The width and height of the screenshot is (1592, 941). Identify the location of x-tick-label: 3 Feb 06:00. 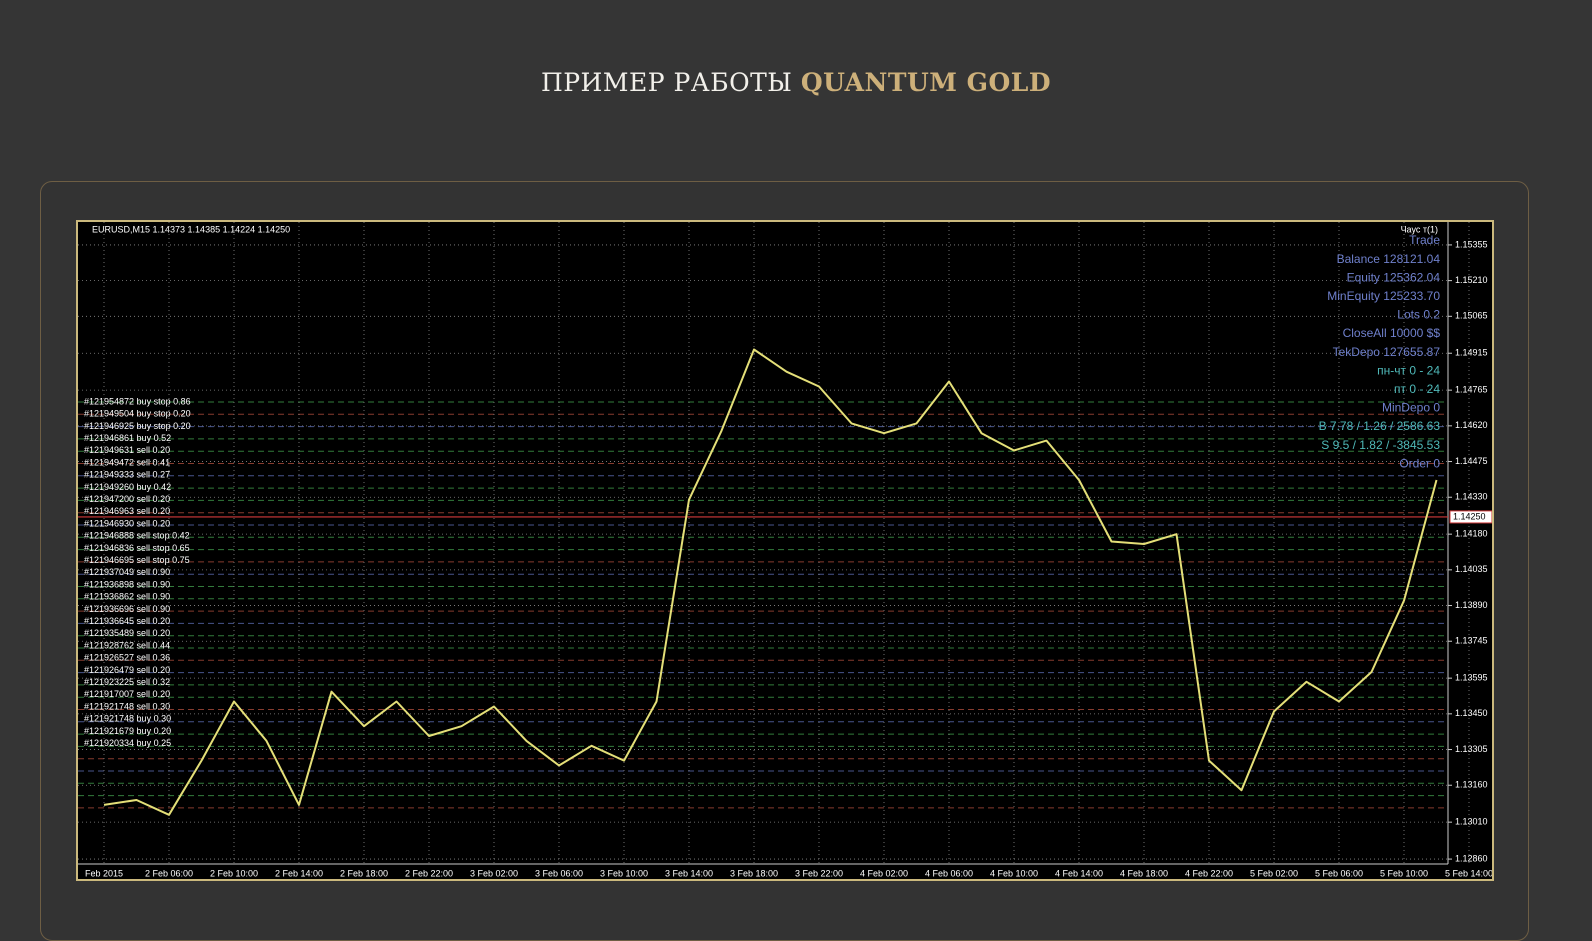
(559, 873).